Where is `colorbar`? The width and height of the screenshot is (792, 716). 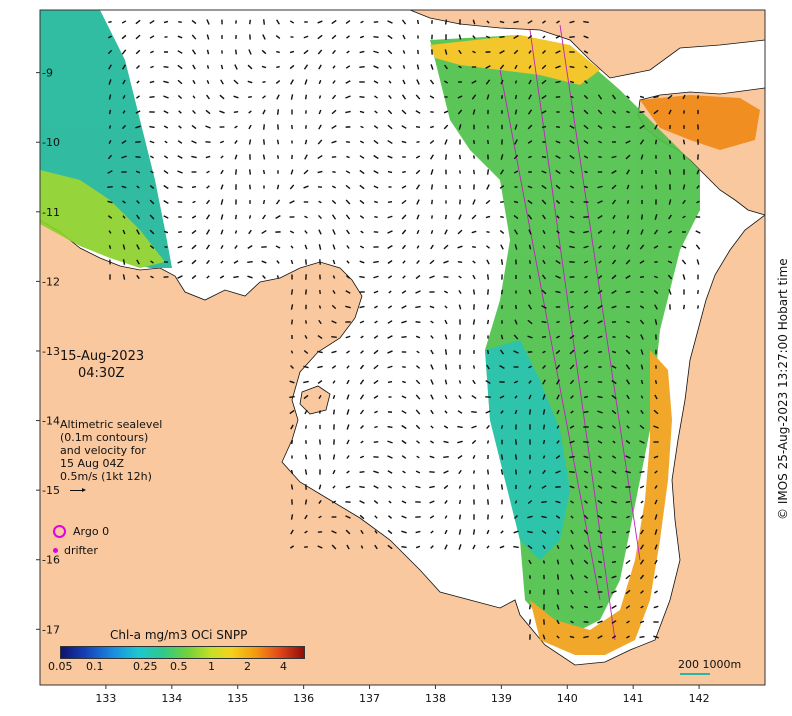
colorbar is located at coordinates (182, 652).